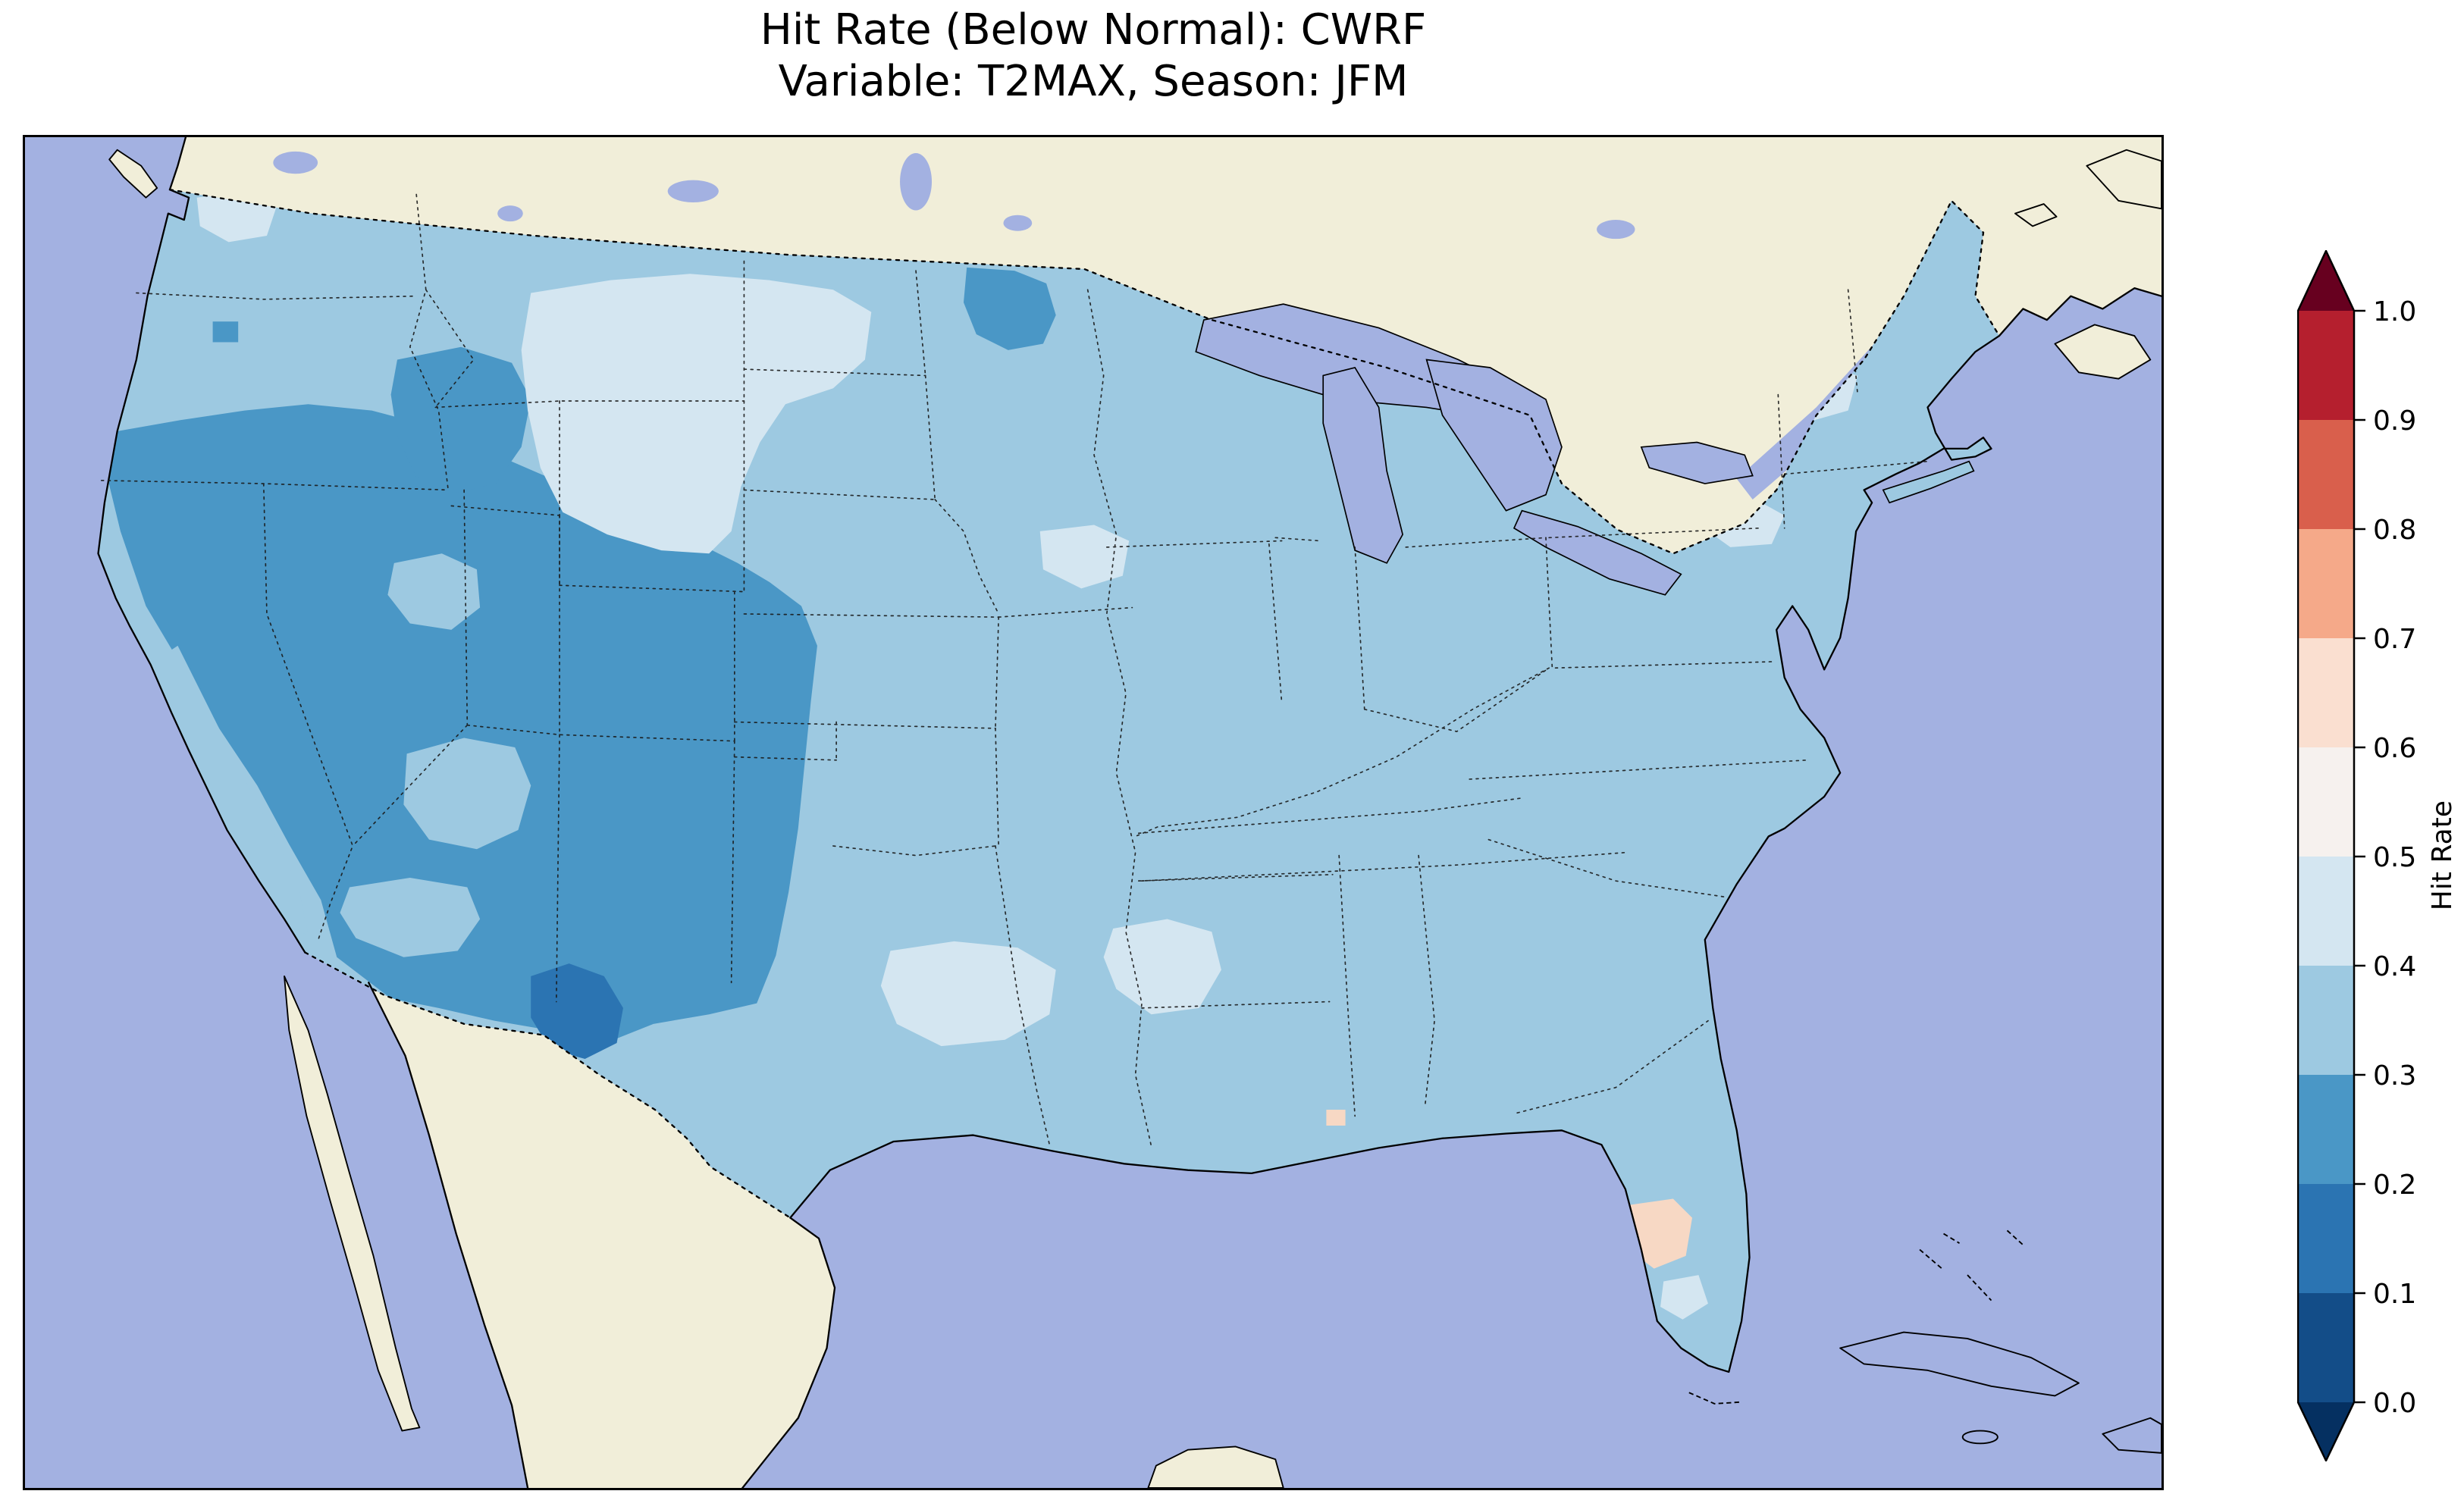  What do you see at coordinates (2326, 1238) in the screenshot?
I see `colorbar-bin-0.1-0.2` at bounding box center [2326, 1238].